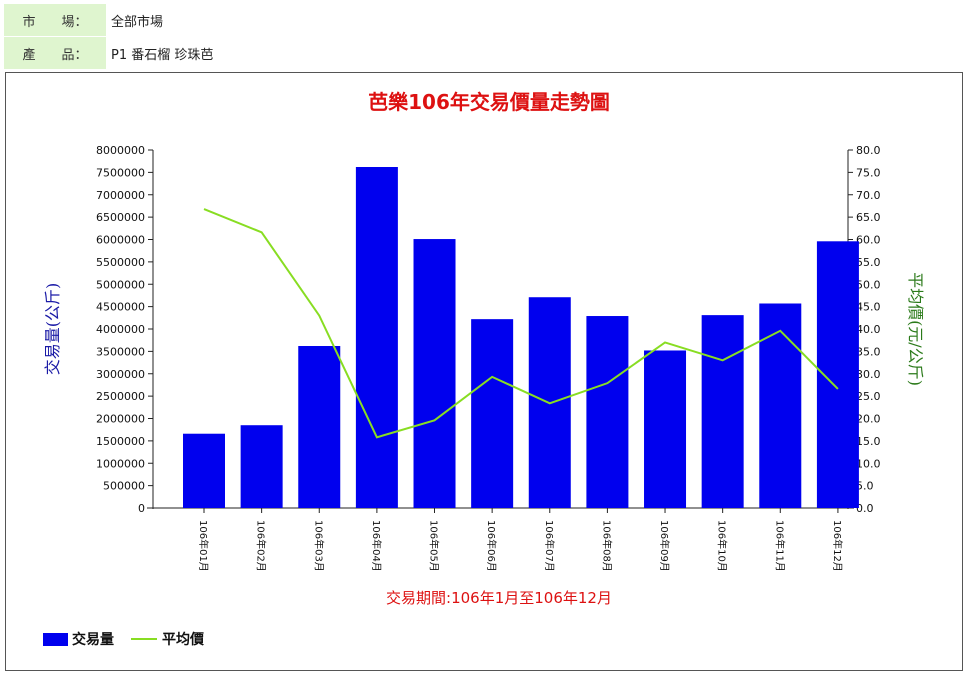  Describe the element at coordinates (865, 508) in the screenshot. I see `y-tick-label-right: 0.0` at that location.